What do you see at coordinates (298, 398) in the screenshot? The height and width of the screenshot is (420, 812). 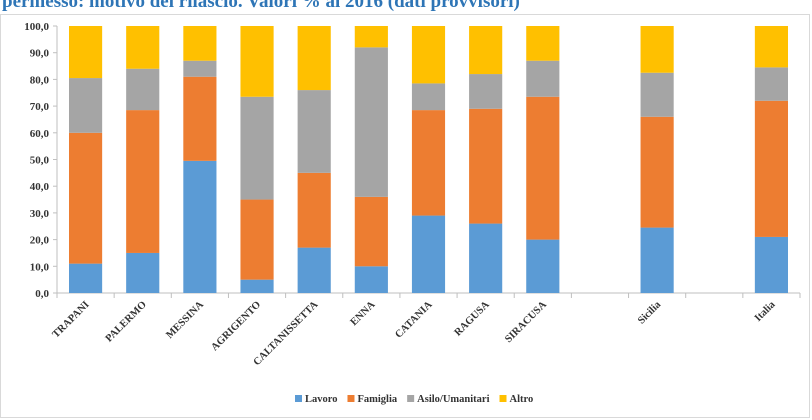 I see `legend-swatch-lavoro` at bounding box center [298, 398].